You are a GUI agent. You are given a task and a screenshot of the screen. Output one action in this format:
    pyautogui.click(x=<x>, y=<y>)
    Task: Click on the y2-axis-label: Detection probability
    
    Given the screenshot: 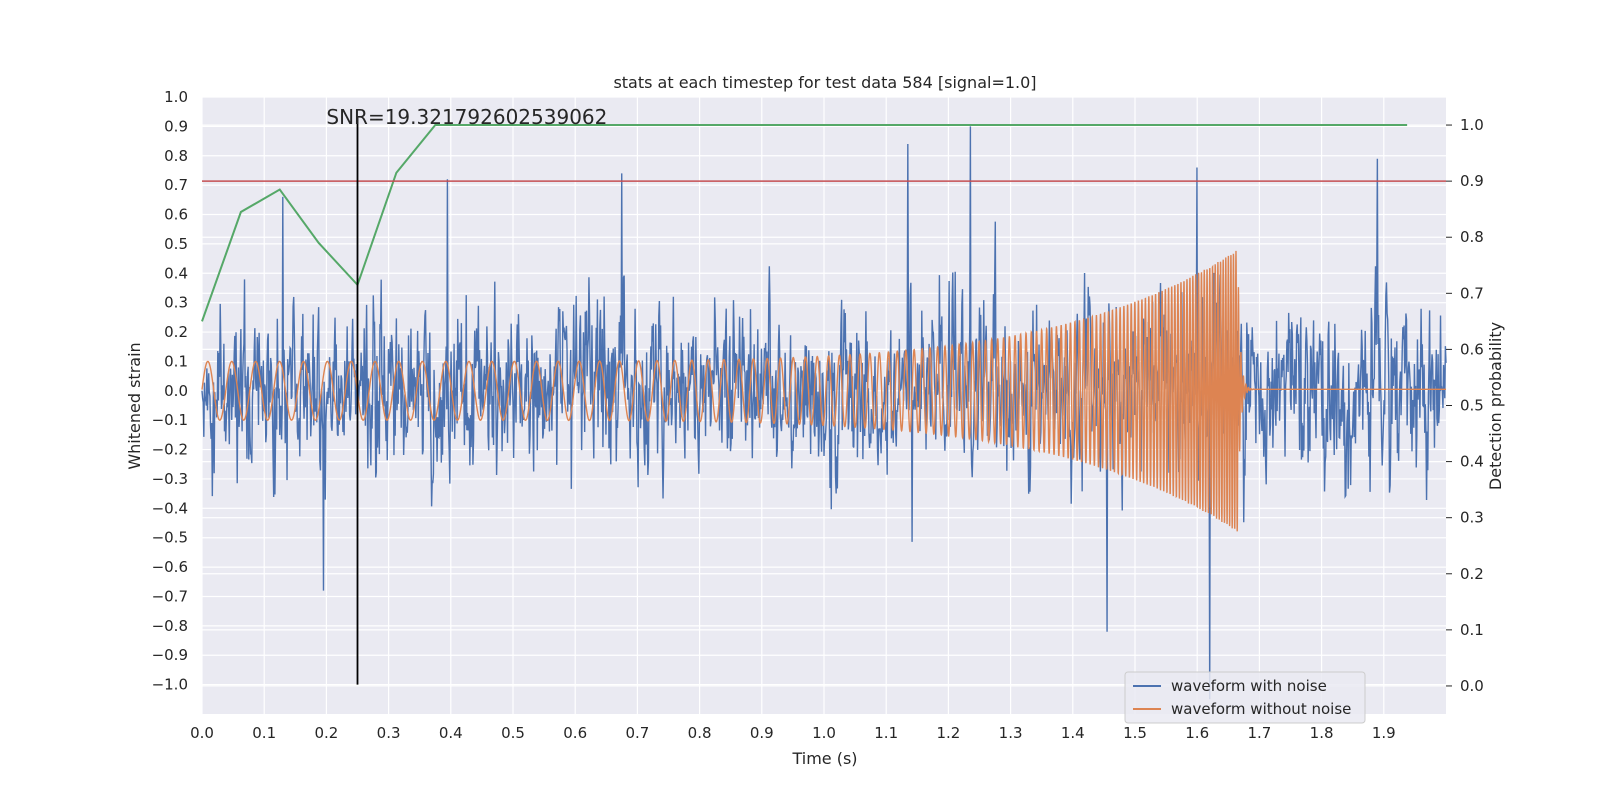 What is the action you would take?
    pyautogui.click(x=1495, y=406)
    